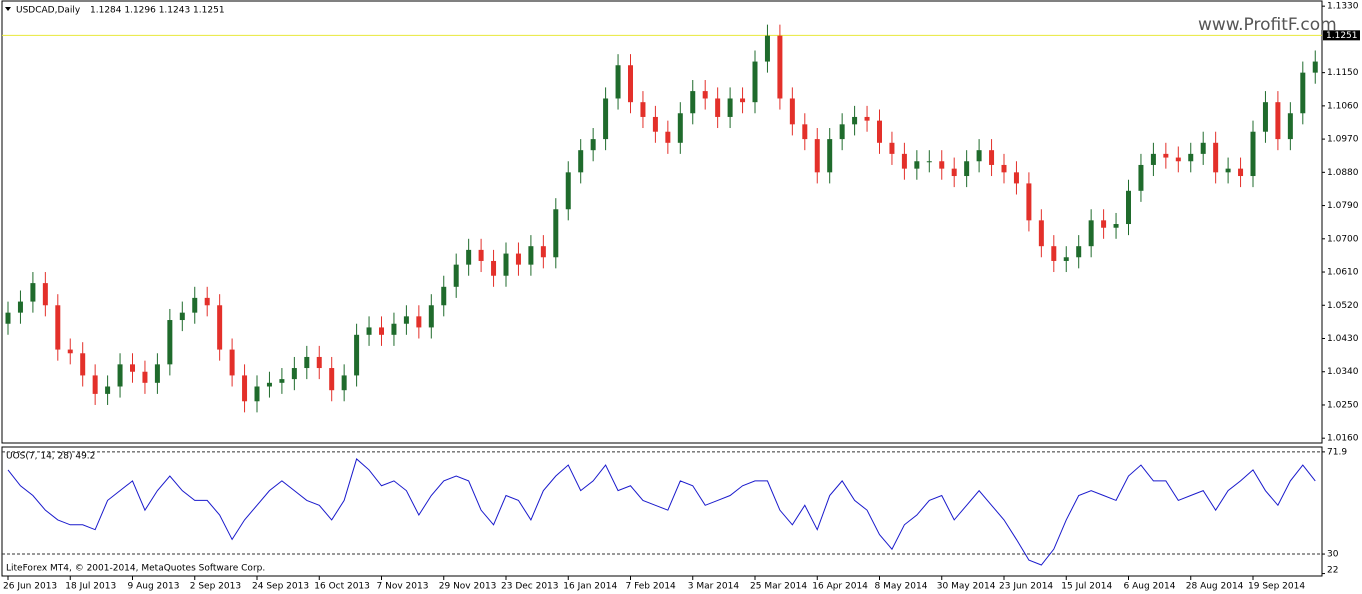 The width and height of the screenshot is (1362, 594). I want to click on x-tick-label: 3 Mar 2014, so click(714, 587).